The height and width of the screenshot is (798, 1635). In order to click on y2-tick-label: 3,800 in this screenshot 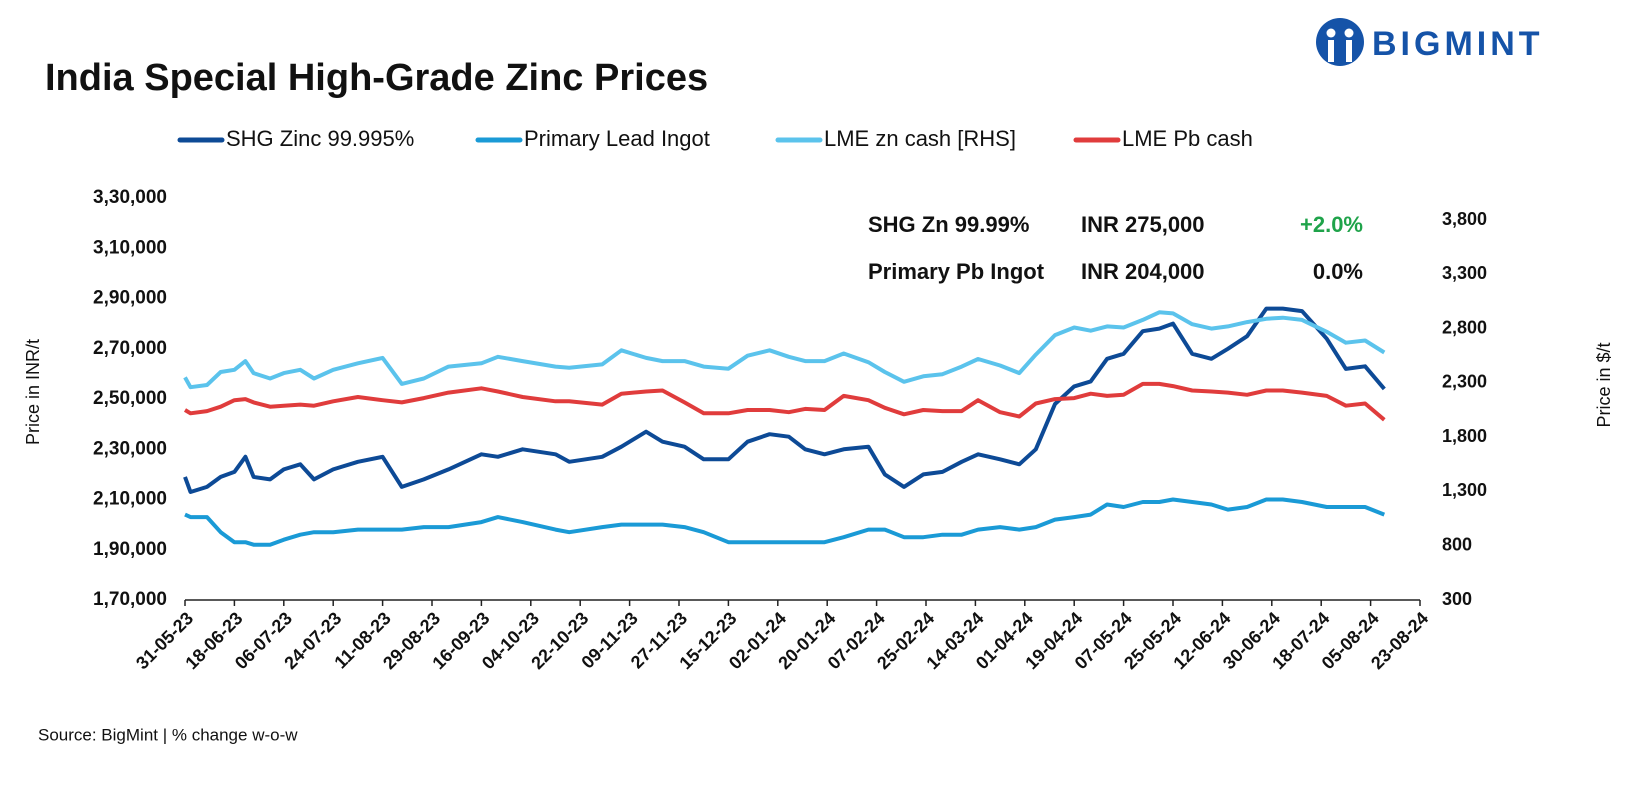, I will do `click(1464, 219)`.